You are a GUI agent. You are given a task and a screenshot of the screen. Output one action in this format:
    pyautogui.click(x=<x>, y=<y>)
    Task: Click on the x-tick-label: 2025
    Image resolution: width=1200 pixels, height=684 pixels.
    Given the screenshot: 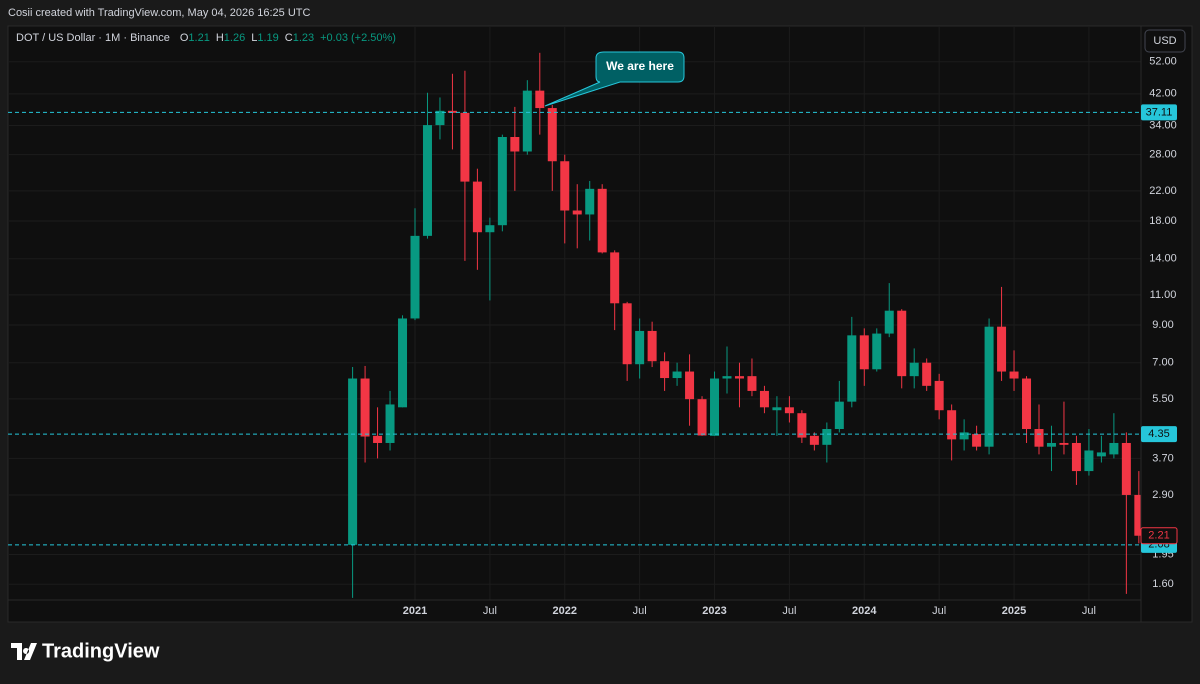 What is the action you would take?
    pyautogui.click(x=1014, y=611)
    